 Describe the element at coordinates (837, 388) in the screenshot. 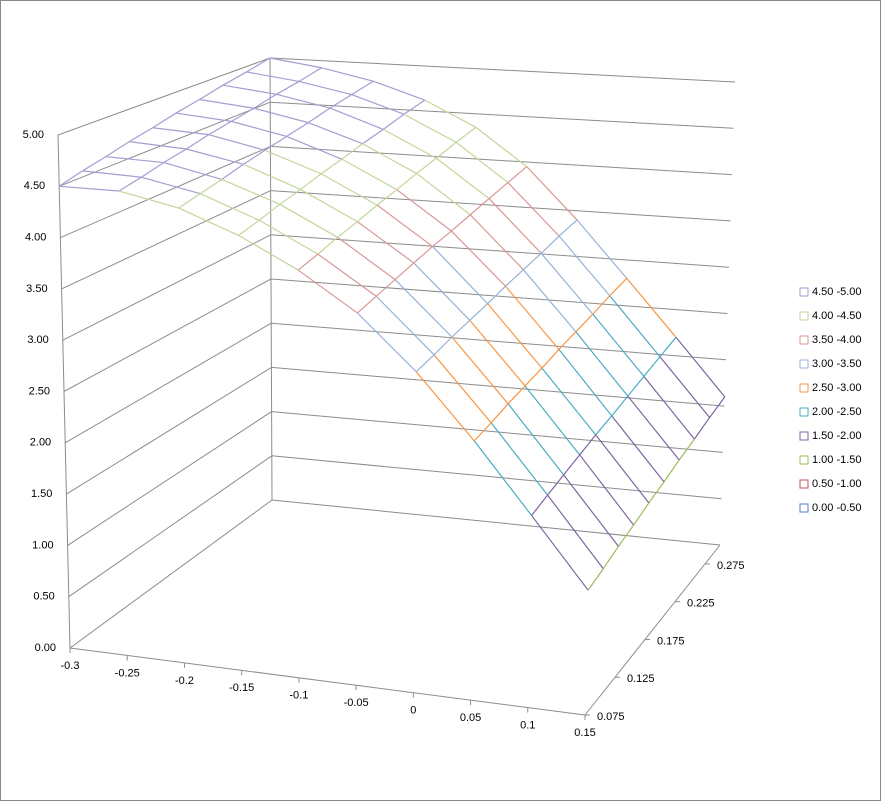

I see `legend-label: 2.50 -3.00` at that location.